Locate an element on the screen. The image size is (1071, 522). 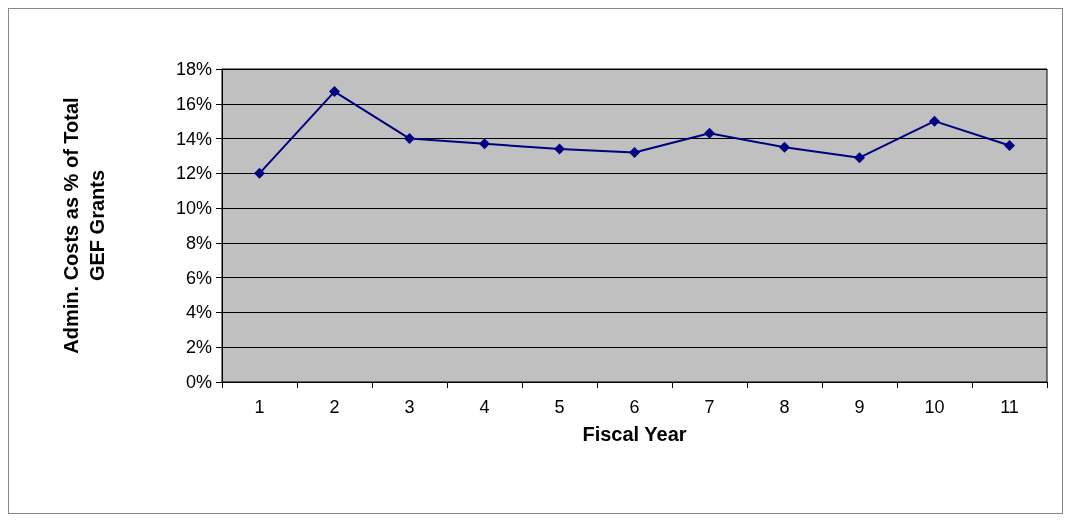
x-tick-label: 2 is located at coordinates (334, 407).